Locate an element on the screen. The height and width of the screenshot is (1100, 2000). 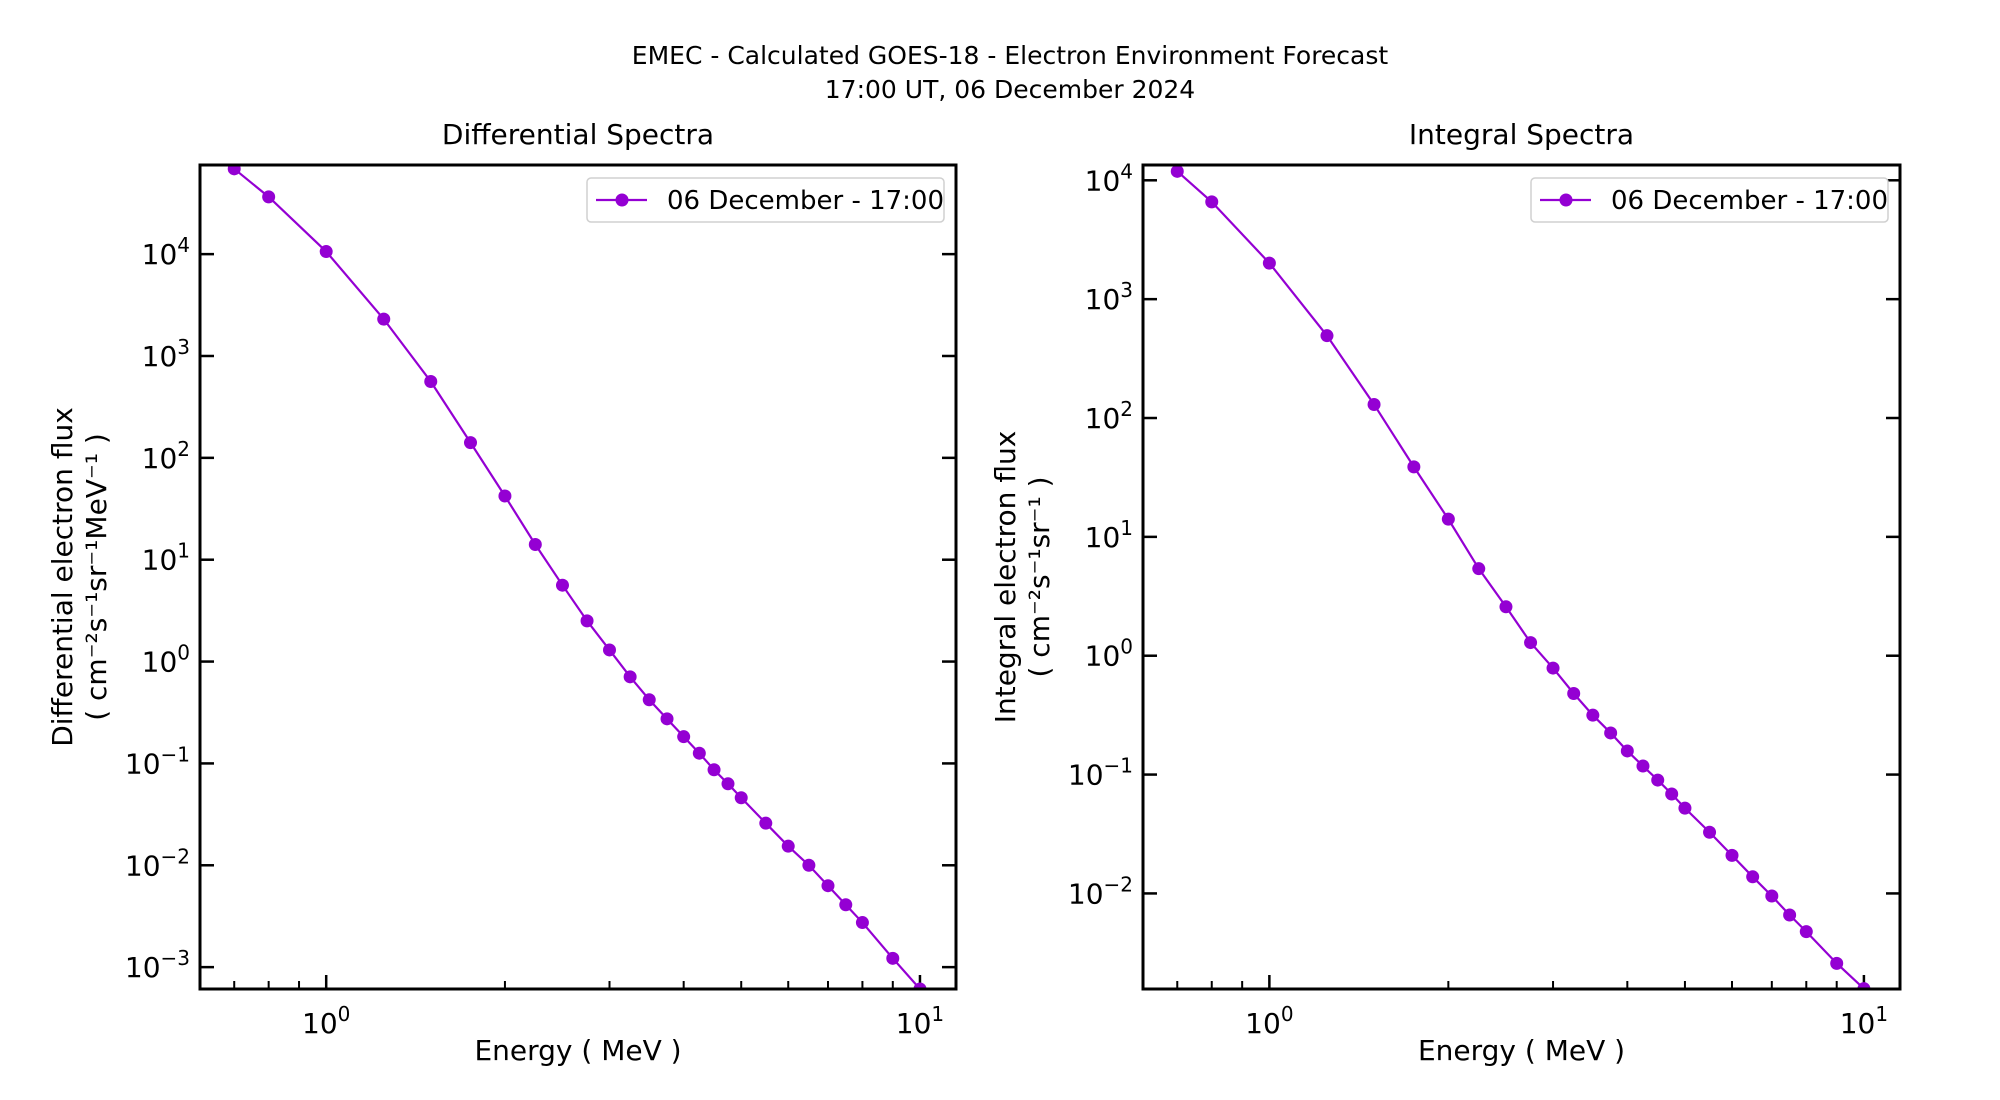
y-axis-label-line2: ( cm⁻²s⁻¹sr⁻¹ ) is located at coordinates (1039, 576).